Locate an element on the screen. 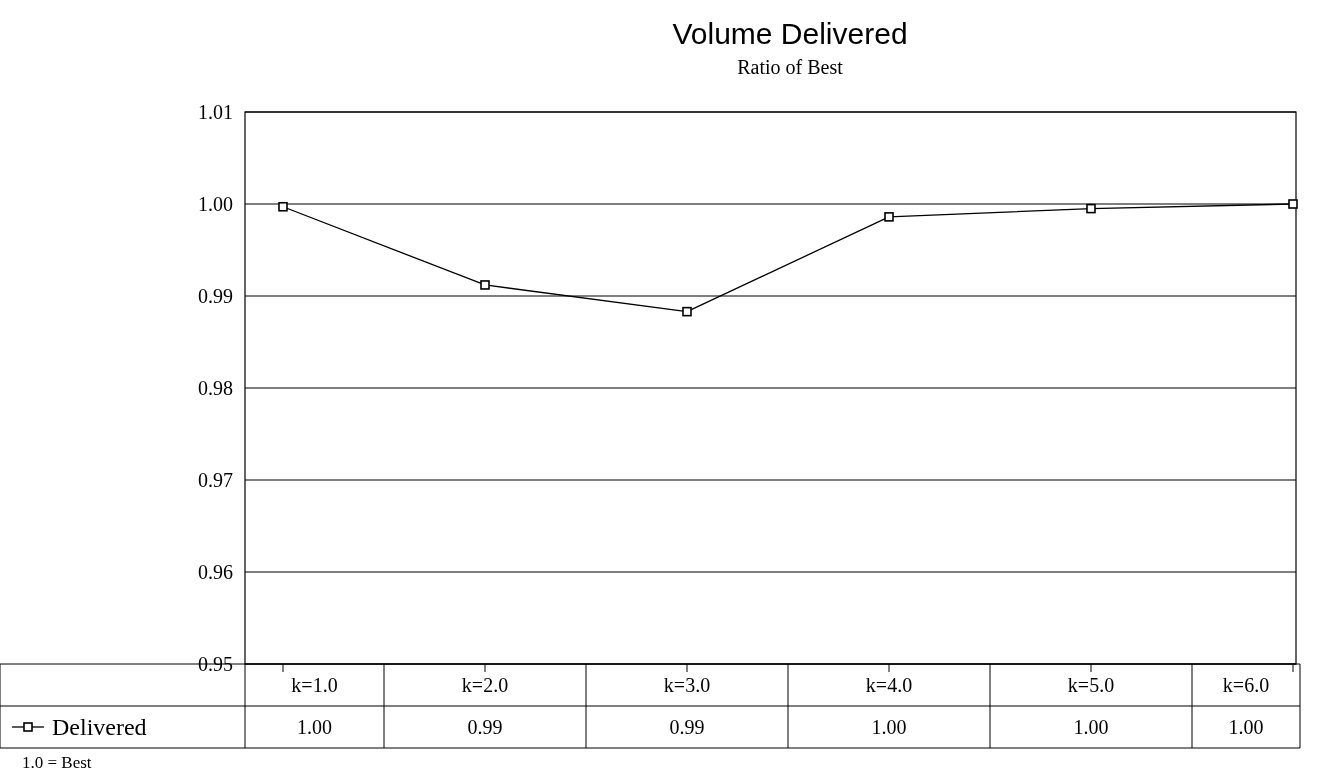 The height and width of the screenshot is (782, 1326). y-tick-label: 0.97 is located at coordinates (215, 480).